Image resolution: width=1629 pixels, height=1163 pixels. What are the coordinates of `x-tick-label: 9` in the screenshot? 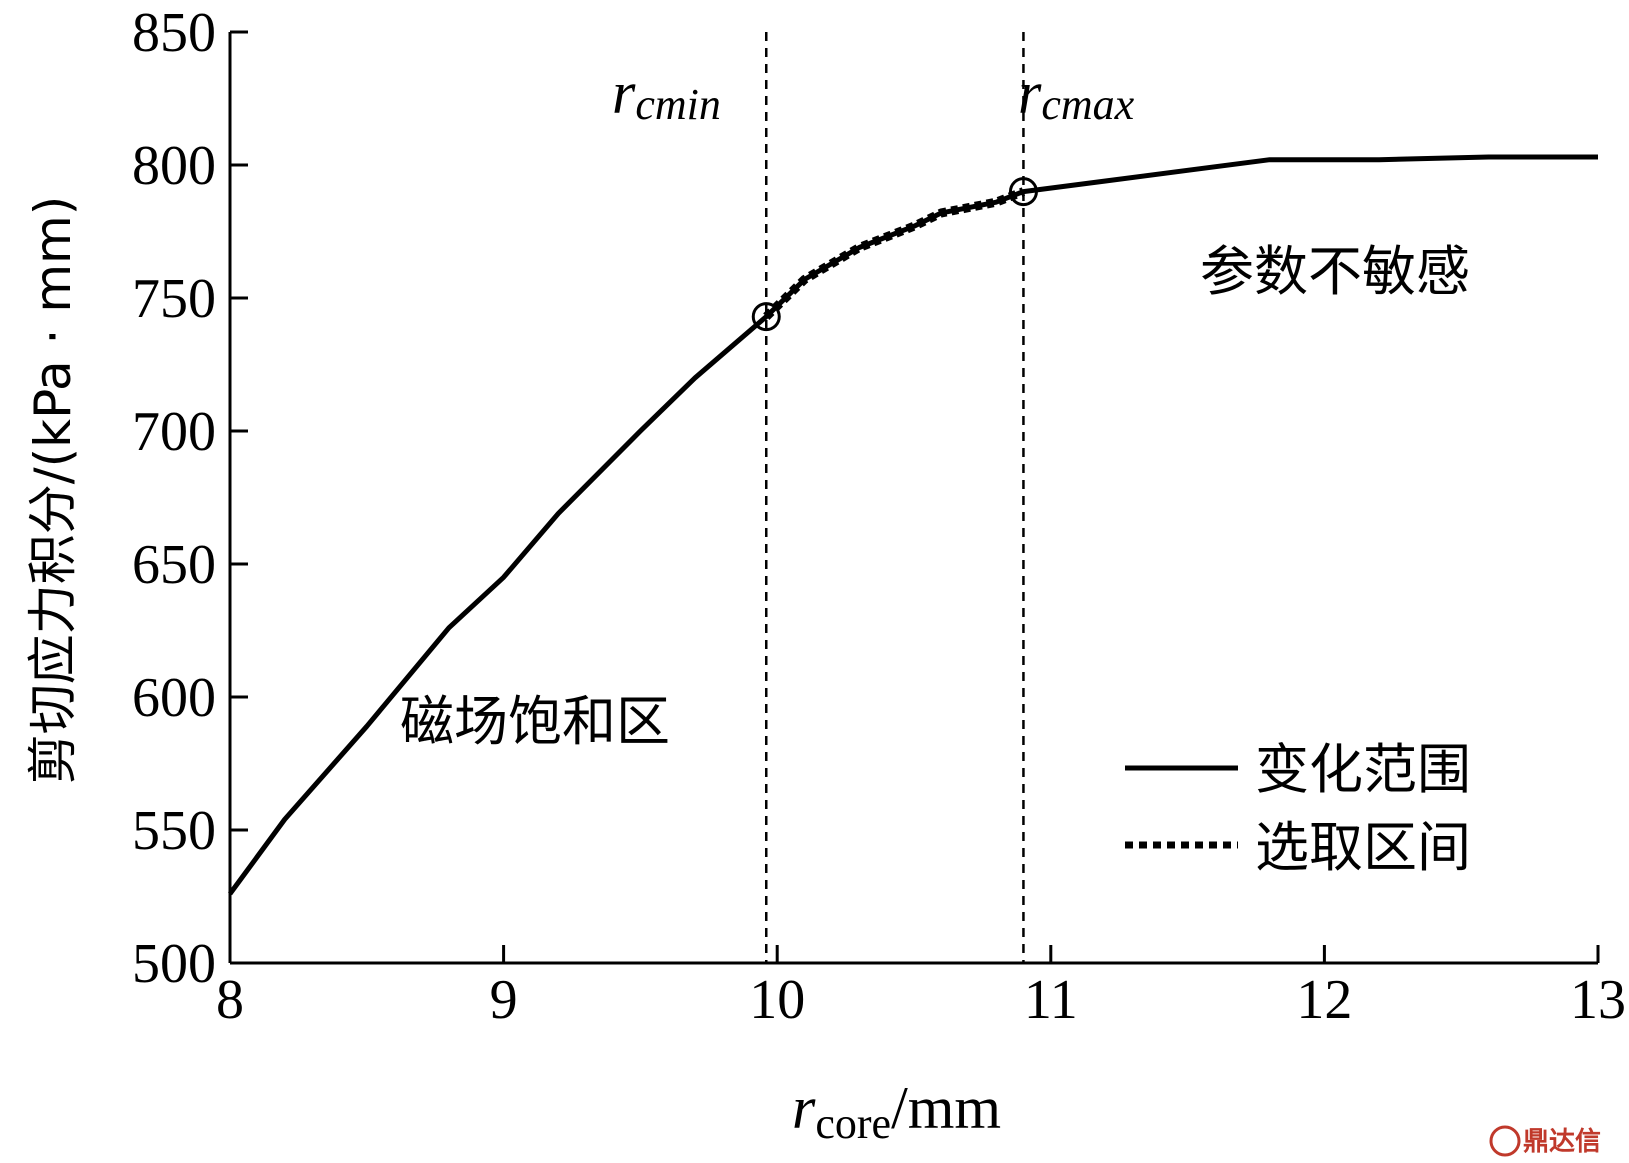 It's located at (504, 1000).